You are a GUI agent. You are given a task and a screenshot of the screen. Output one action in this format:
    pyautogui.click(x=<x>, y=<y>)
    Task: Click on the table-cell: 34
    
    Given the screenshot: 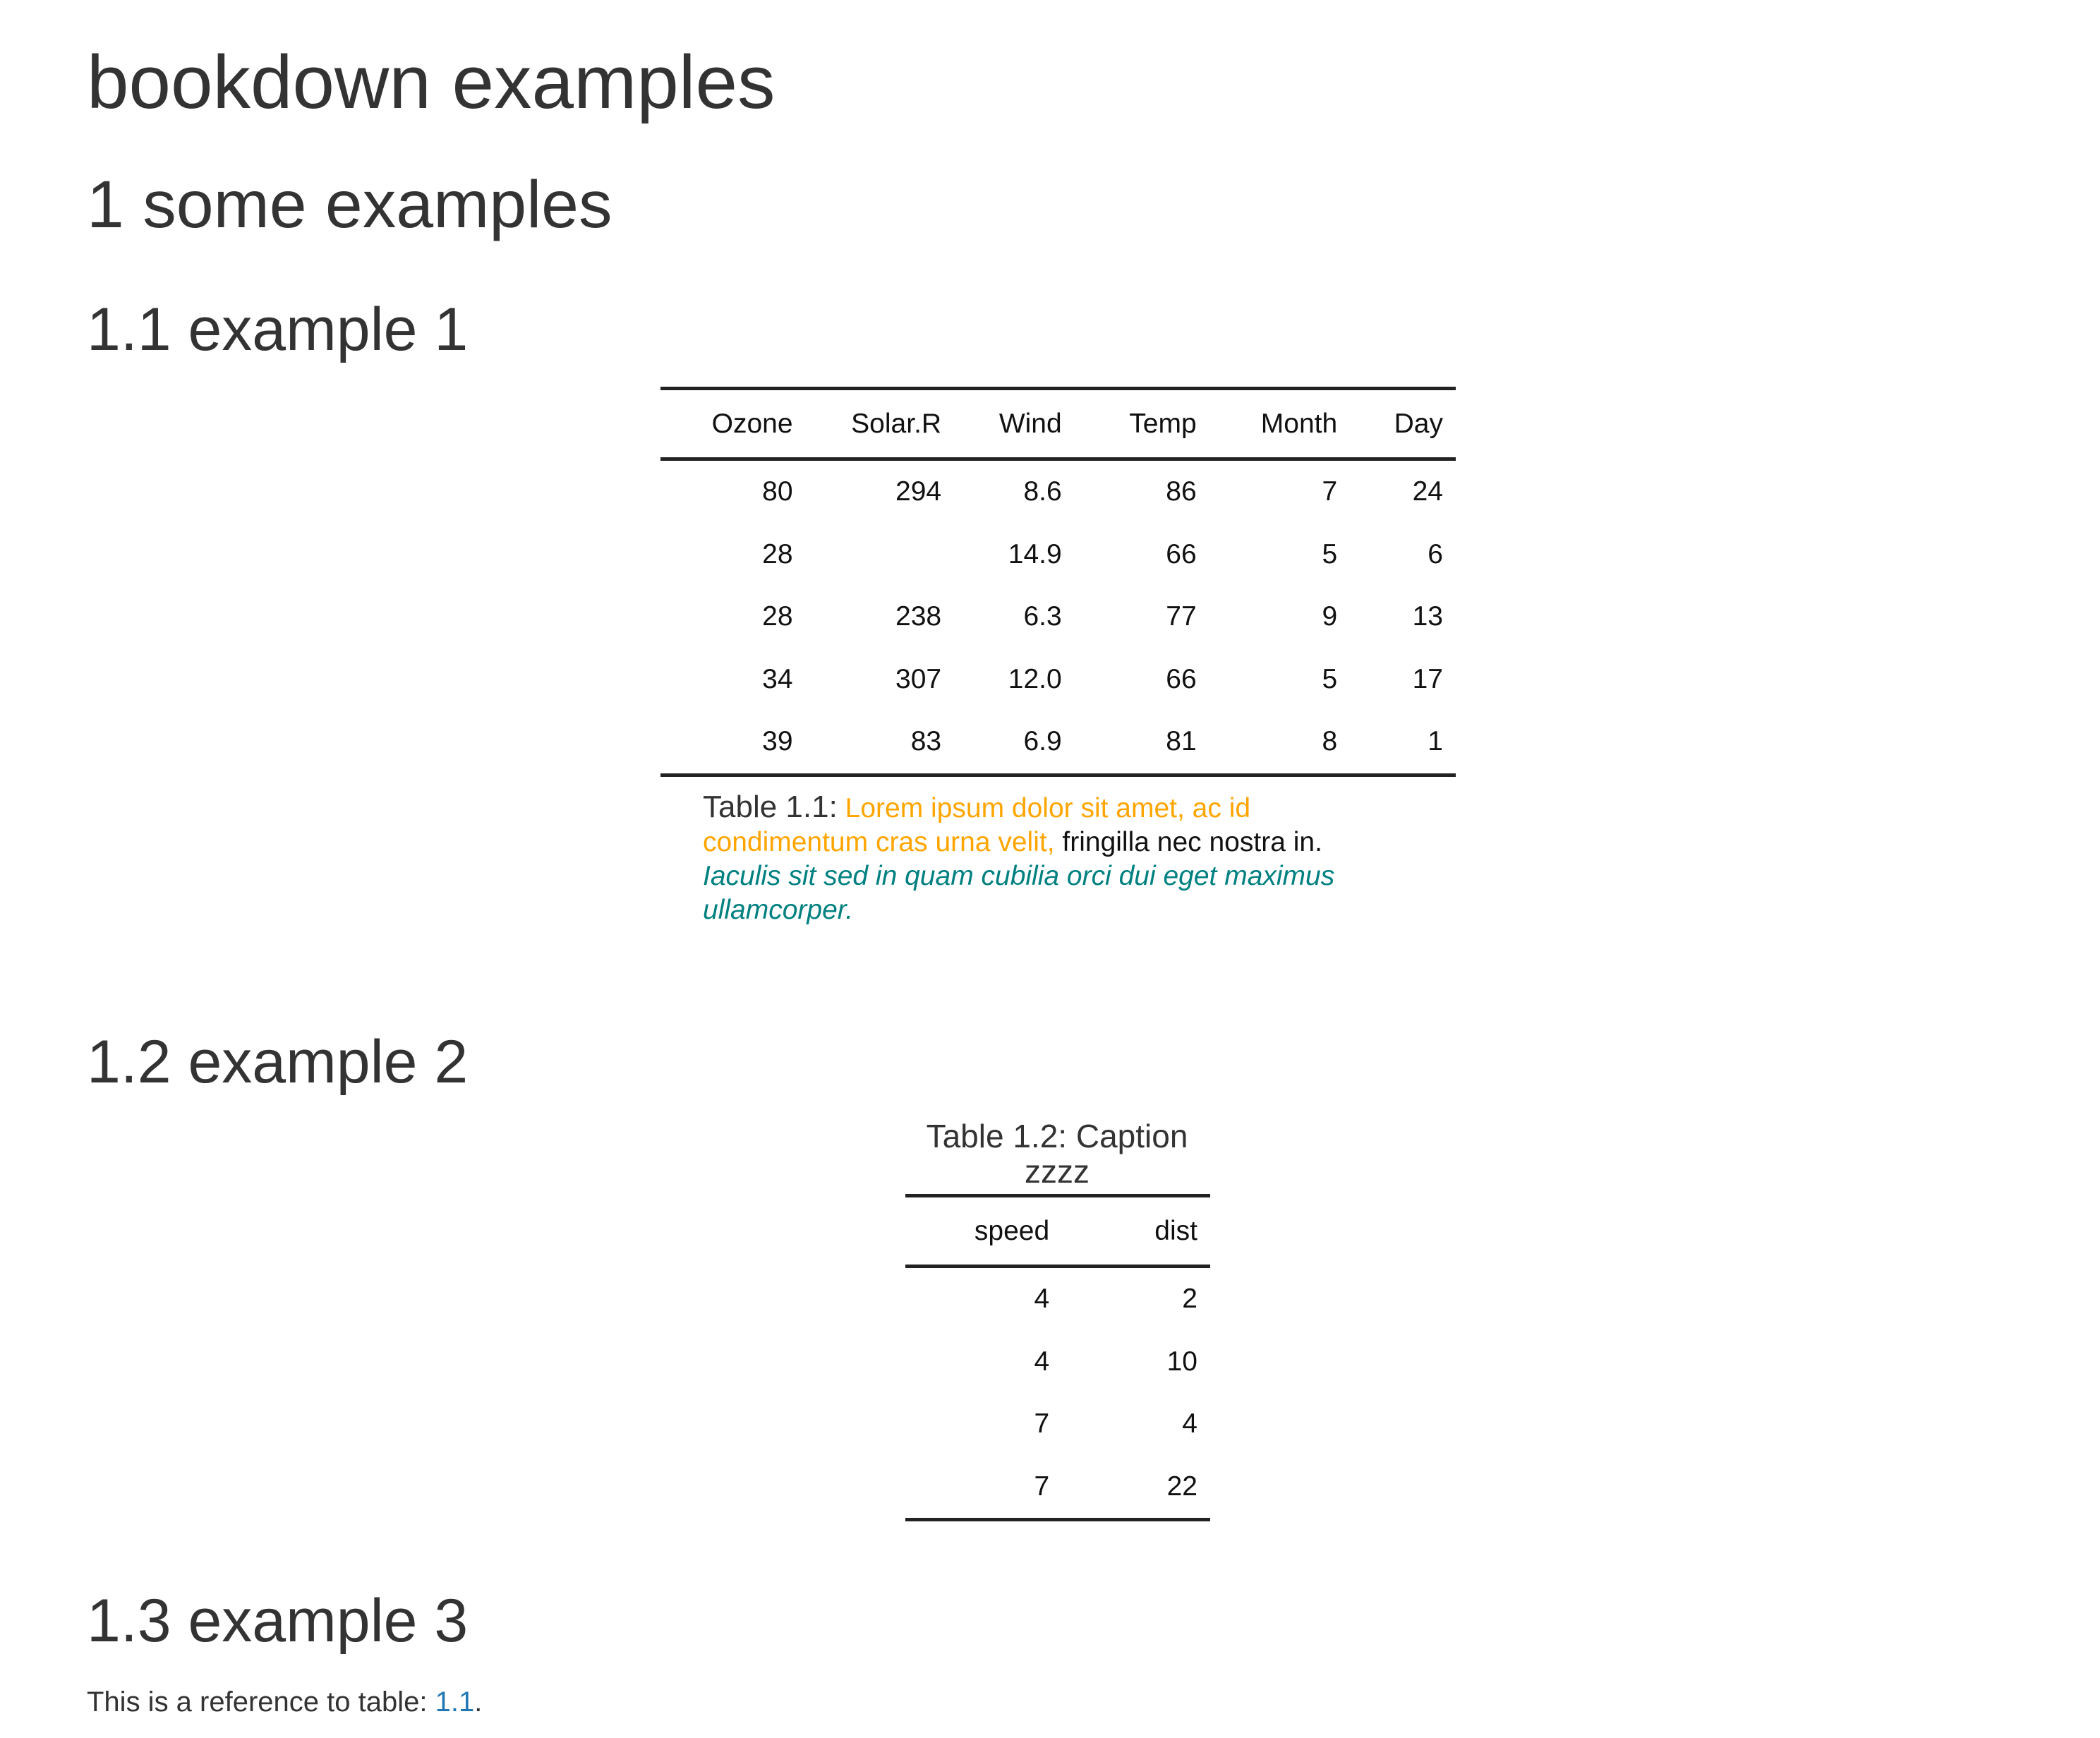 What is the action you would take?
    pyautogui.click(x=777, y=678)
    